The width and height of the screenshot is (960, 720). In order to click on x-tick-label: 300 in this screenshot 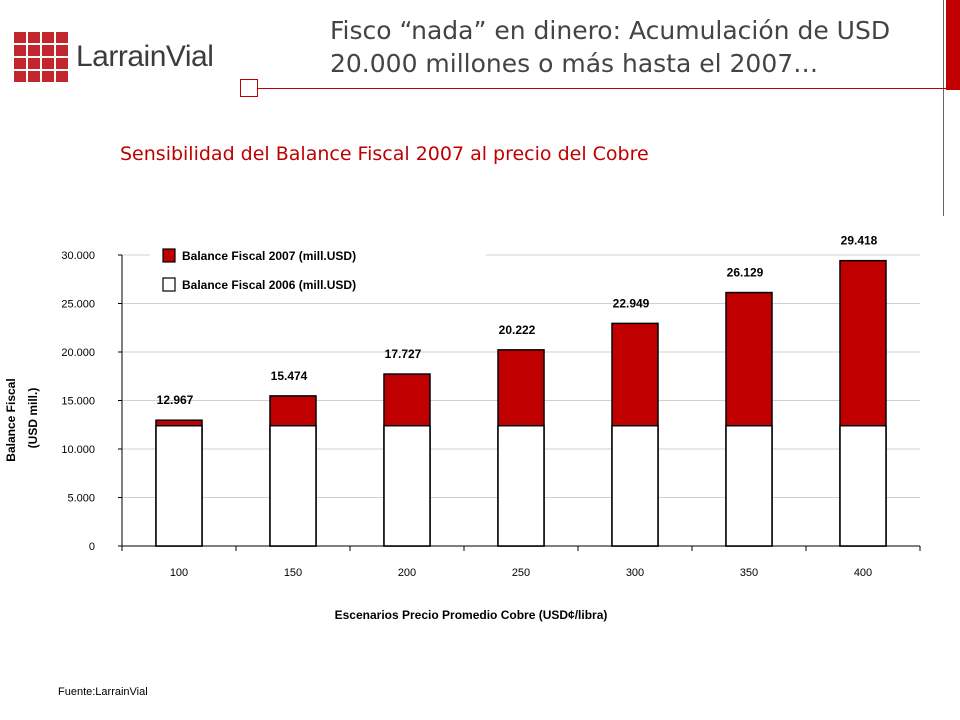, I will do `click(635, 573)`.